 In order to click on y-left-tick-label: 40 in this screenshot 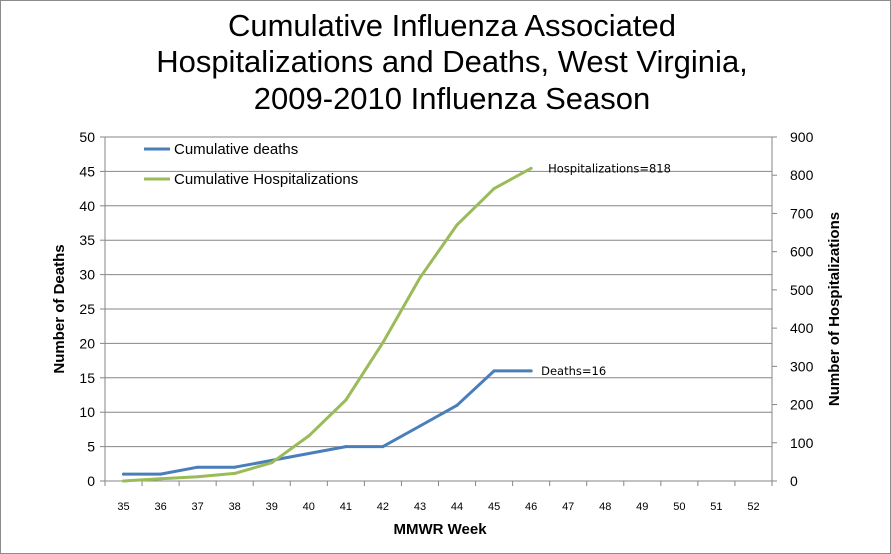, I will do `click(87, 206)`.